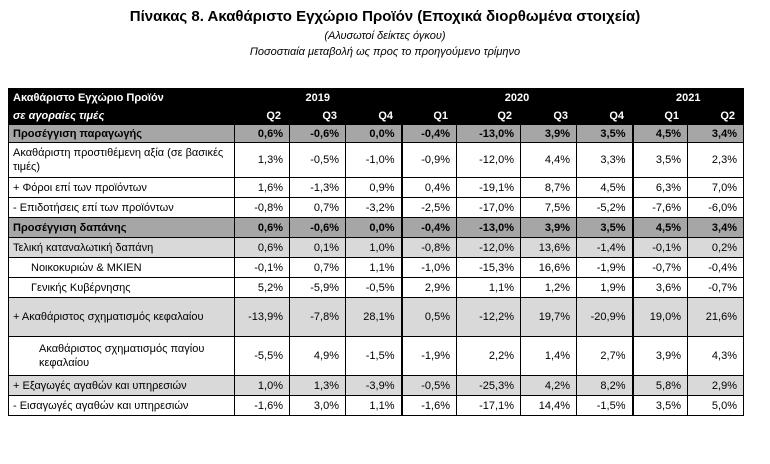 Image resolution: width=770 pixels, height=464 pixels. I want to click on value-cell: -20,9%, so click(604, 317).